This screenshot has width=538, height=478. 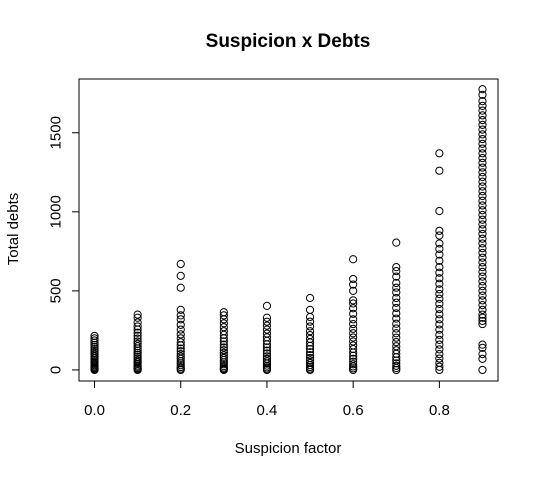 What do you see at coordinates (353, 410) in the screenshot?
I see `x-tick-label: 0.6` at bounding box center [353, 410].